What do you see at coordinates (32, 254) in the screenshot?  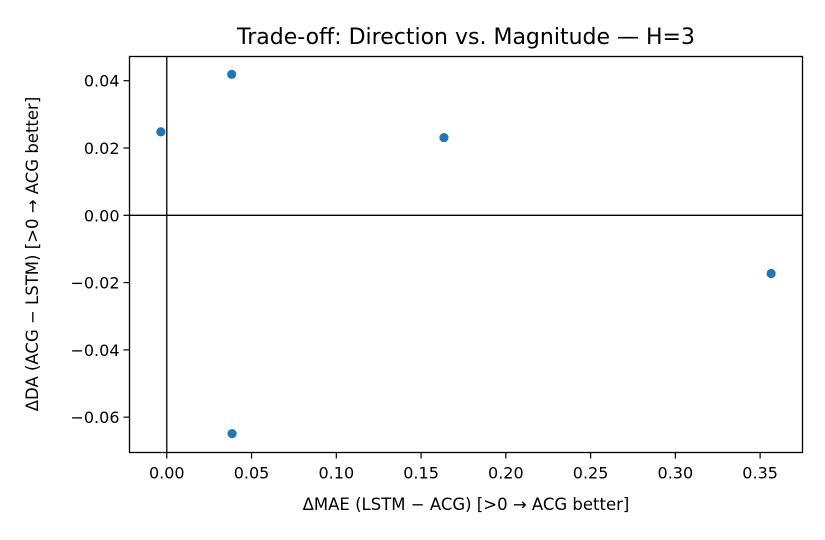 I see `y-axis-label: ΔDA (ACG − LSTM) [>0 → ACG better]` at bounding box center [32, 254].